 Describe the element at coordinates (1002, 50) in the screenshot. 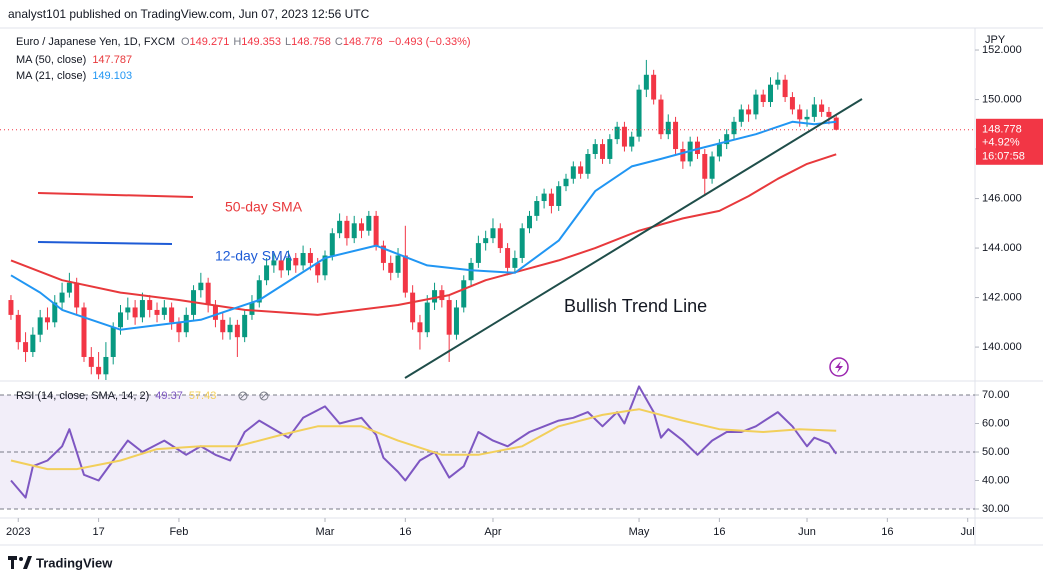

I see `y-tick-label: 152.000` at that location.